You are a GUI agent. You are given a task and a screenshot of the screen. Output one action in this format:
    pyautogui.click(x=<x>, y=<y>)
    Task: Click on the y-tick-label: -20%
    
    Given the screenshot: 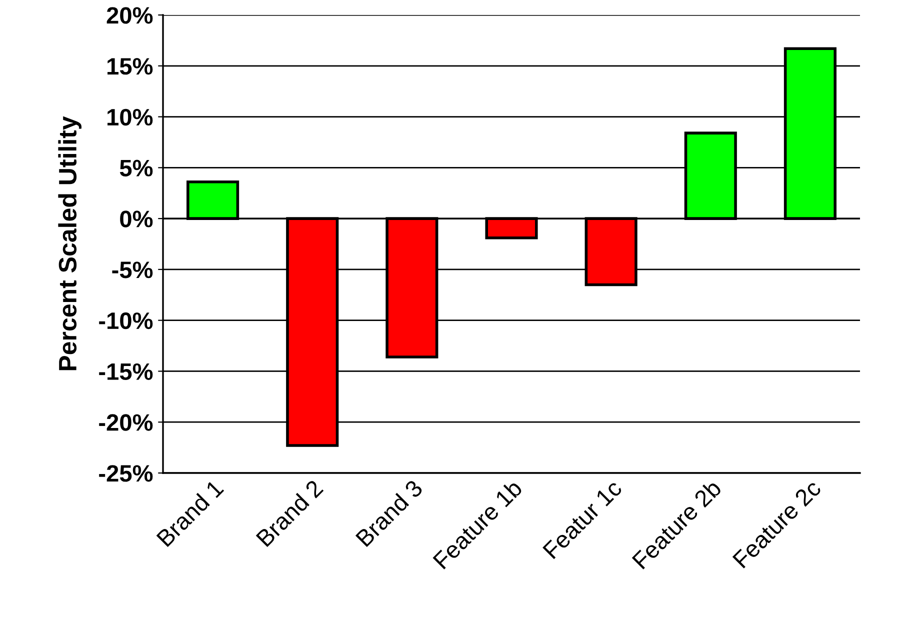 What is the action you would take?
    pyautogui.click(x=126, y=422)
    